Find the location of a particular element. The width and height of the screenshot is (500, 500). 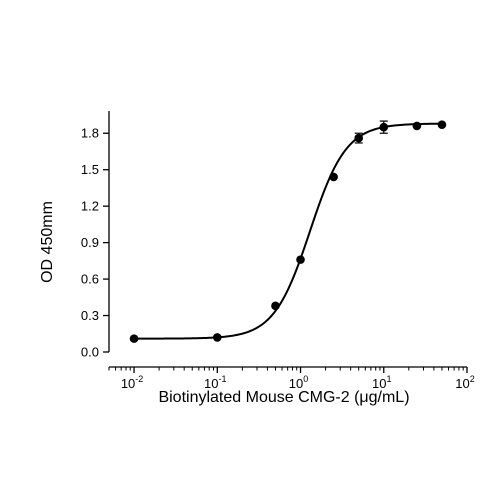

y-tick-label: 0.3 is located at coordinates (90, 315).